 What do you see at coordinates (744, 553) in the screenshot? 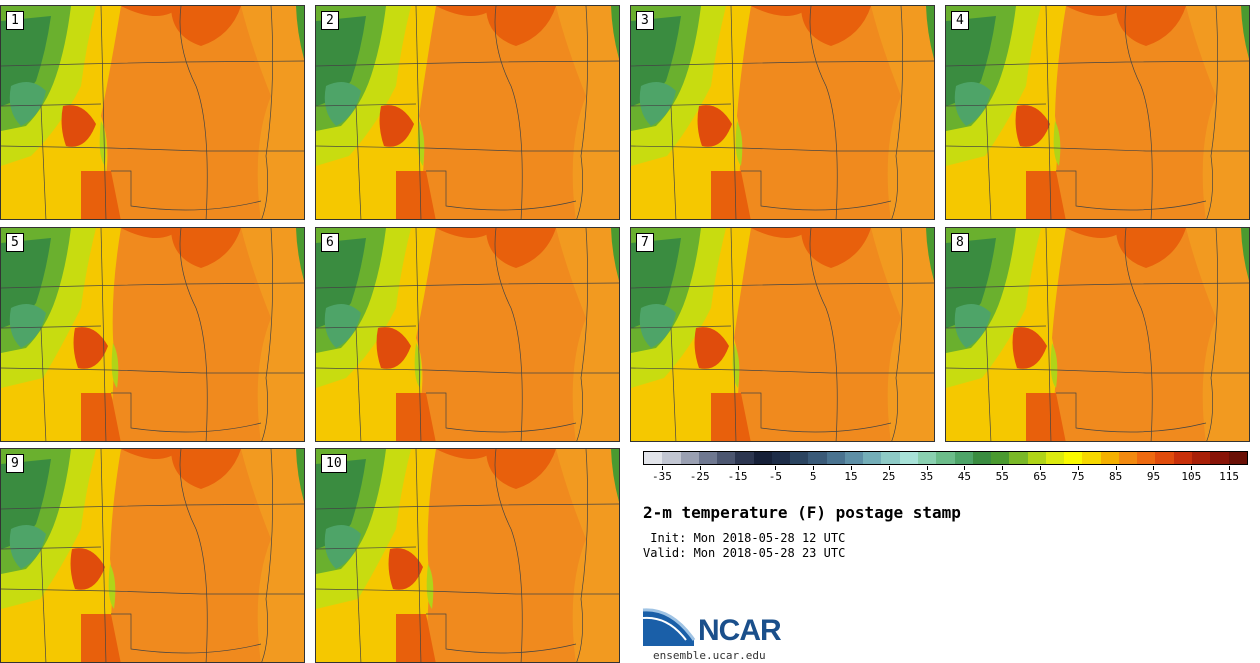
I see `valid-time: Valid: Mon 2018-05-28 23 UTC` at bounding box center [744, 553].